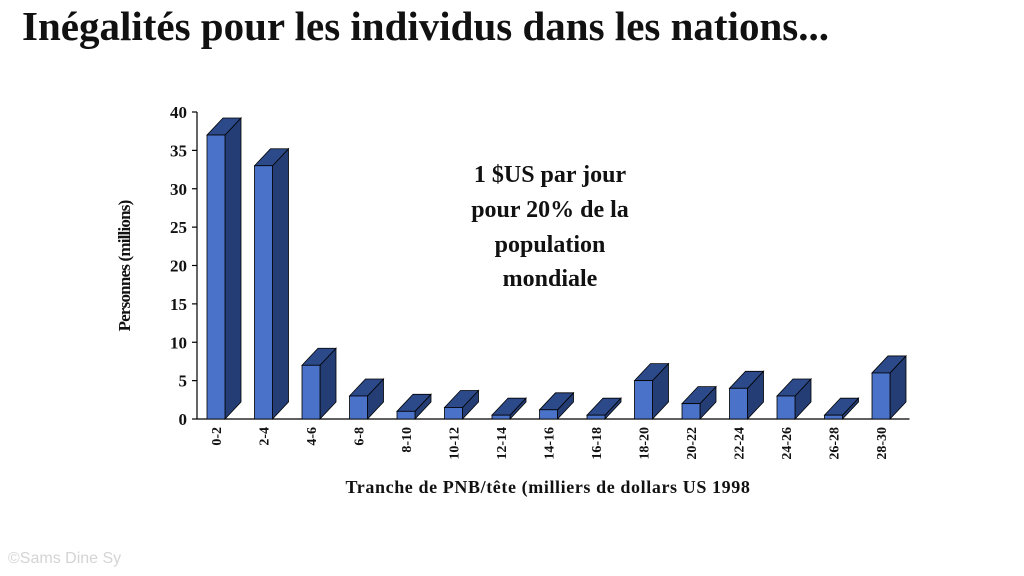 The image size is (1024, 576). I want to click on y-tick-label: 25, so click(178, 227).